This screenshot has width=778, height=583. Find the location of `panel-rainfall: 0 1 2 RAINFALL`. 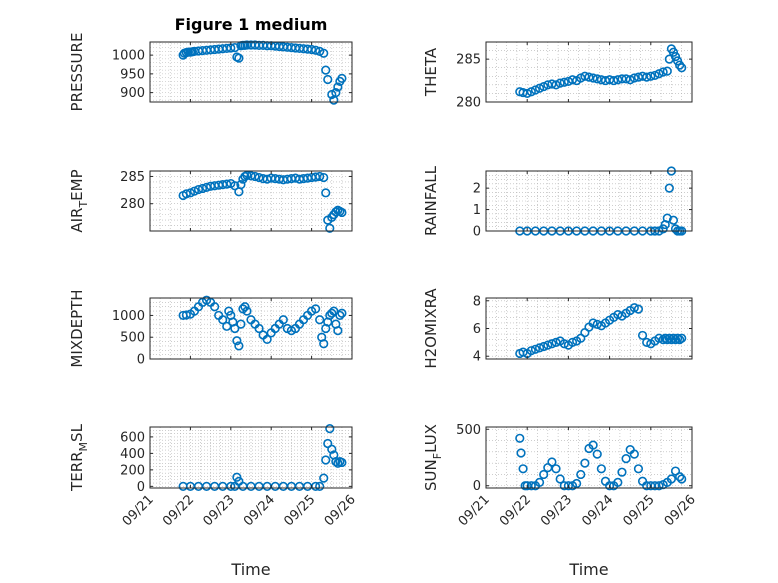

panel-rainfall: 0 1 2 RAINFALL is located at coordinates (557, 202).